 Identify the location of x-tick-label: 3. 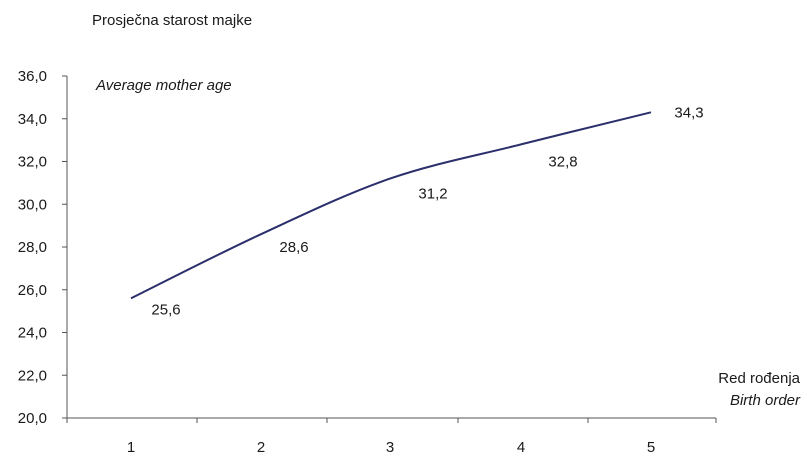
(390, 447).